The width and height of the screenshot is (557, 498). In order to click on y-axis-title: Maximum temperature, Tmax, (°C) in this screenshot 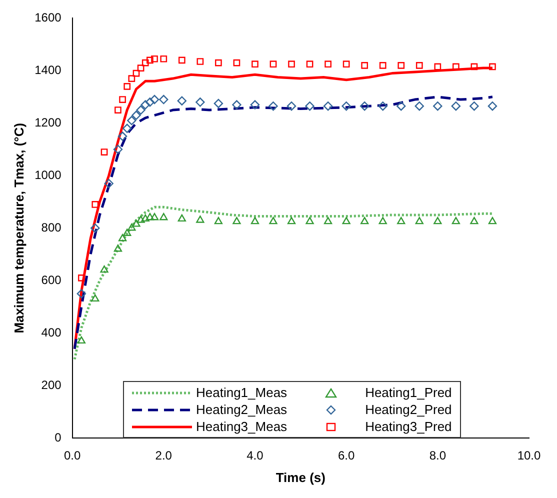, I will do `click(18, 228)`.